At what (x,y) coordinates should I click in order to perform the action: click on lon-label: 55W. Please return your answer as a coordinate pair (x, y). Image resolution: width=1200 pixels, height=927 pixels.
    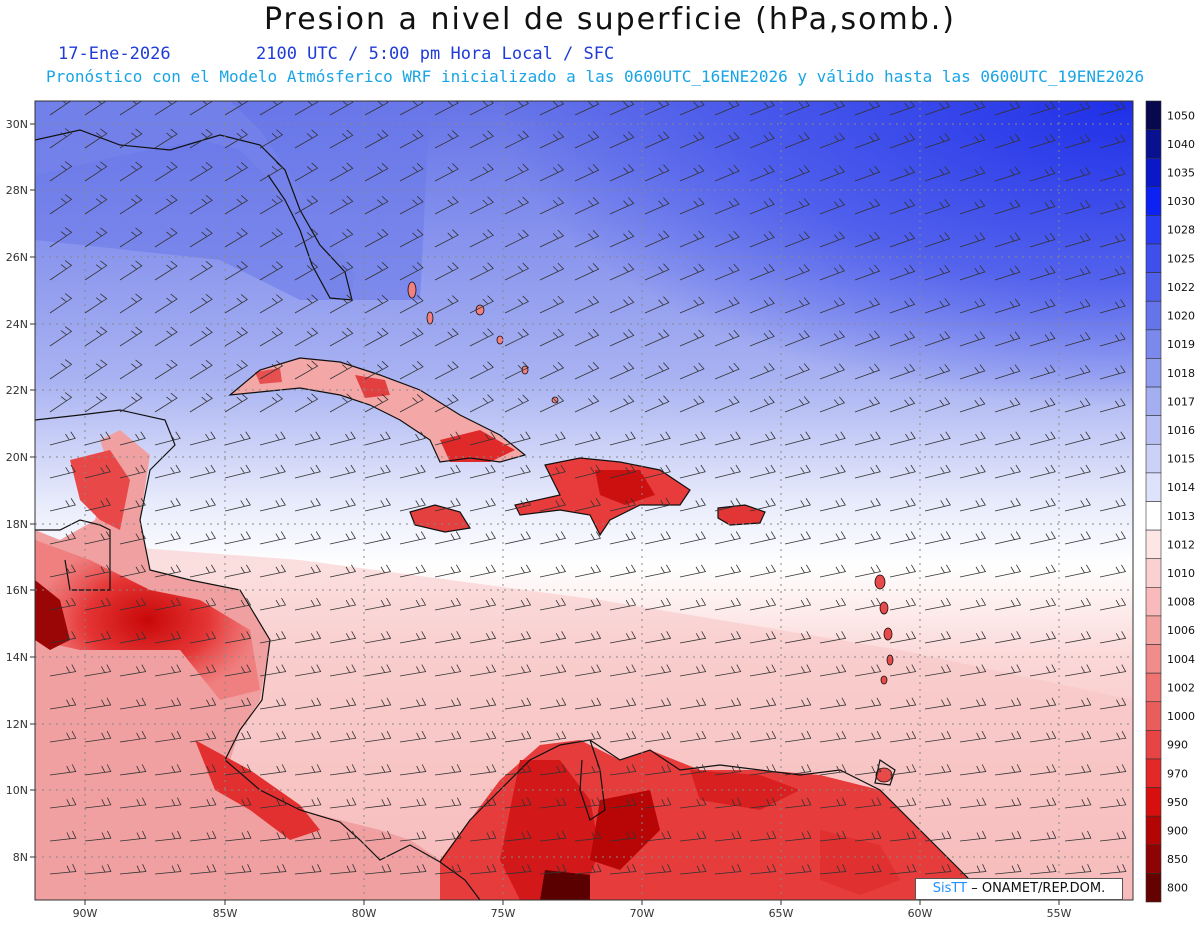
    Looking at the image, I should click on (1059, 913).